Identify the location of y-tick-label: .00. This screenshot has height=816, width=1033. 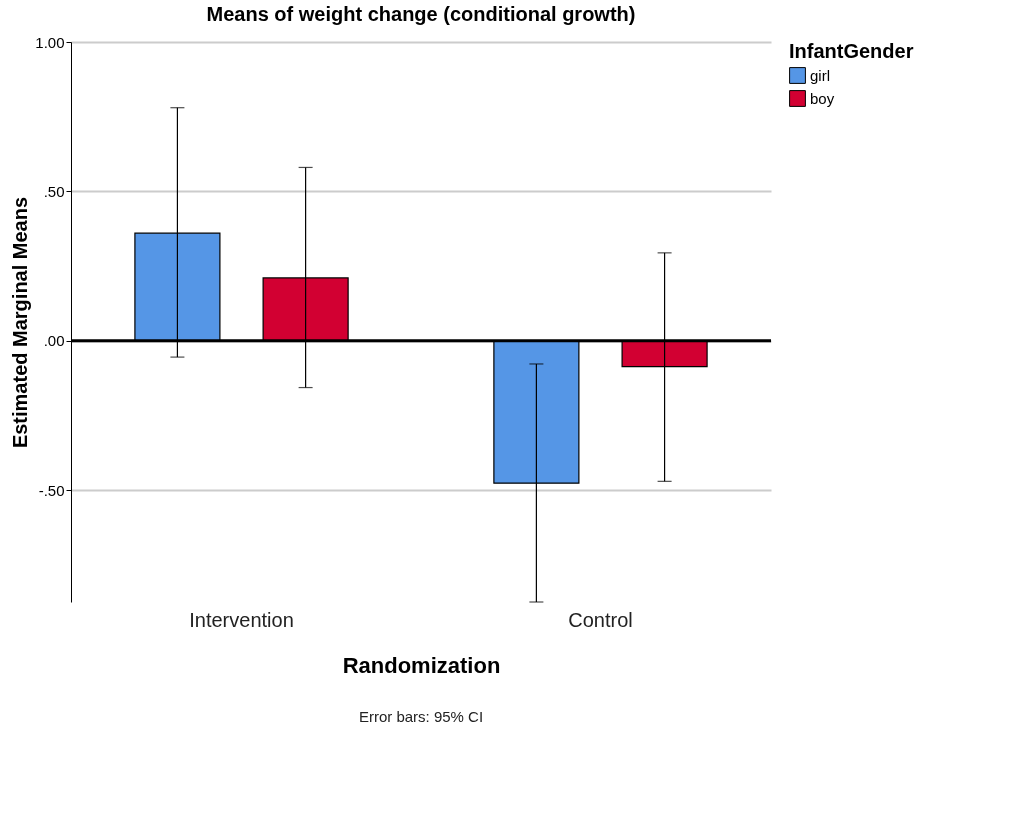
(54, 341).